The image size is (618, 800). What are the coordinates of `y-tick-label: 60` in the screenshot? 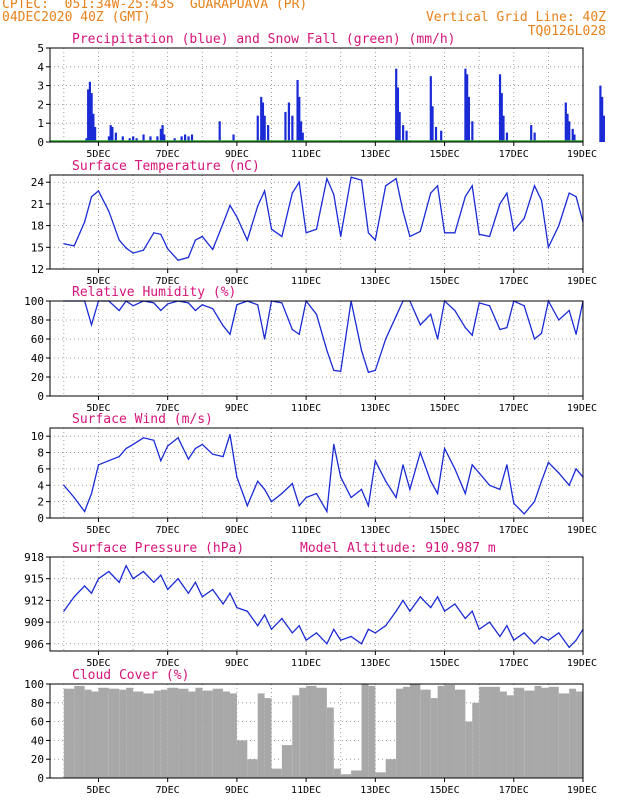 It's located at (37, 722).